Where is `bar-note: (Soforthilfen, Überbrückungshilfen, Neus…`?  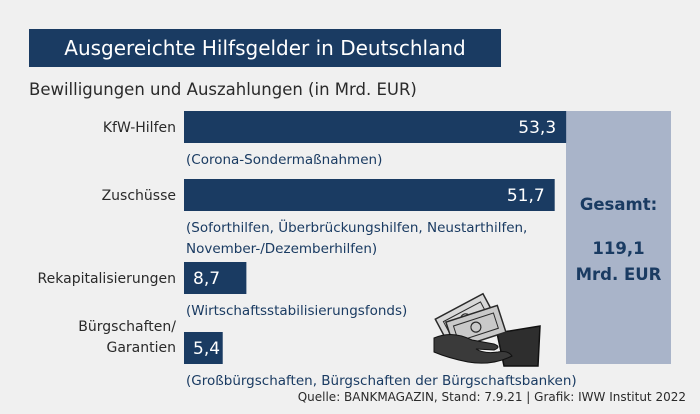
bar-note: (Soforthilfen, Überbrückungshilfen, Neus… is located at coordinates (356, 237).